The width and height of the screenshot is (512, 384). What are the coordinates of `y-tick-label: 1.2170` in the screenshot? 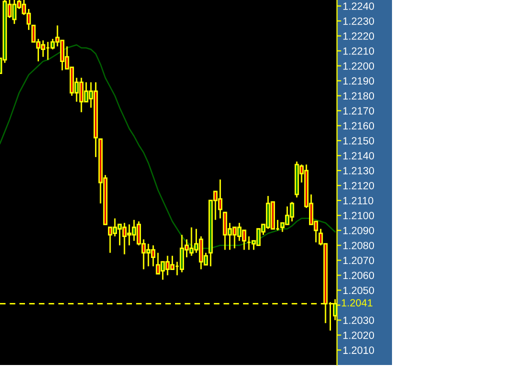 It's located at (358, 111).